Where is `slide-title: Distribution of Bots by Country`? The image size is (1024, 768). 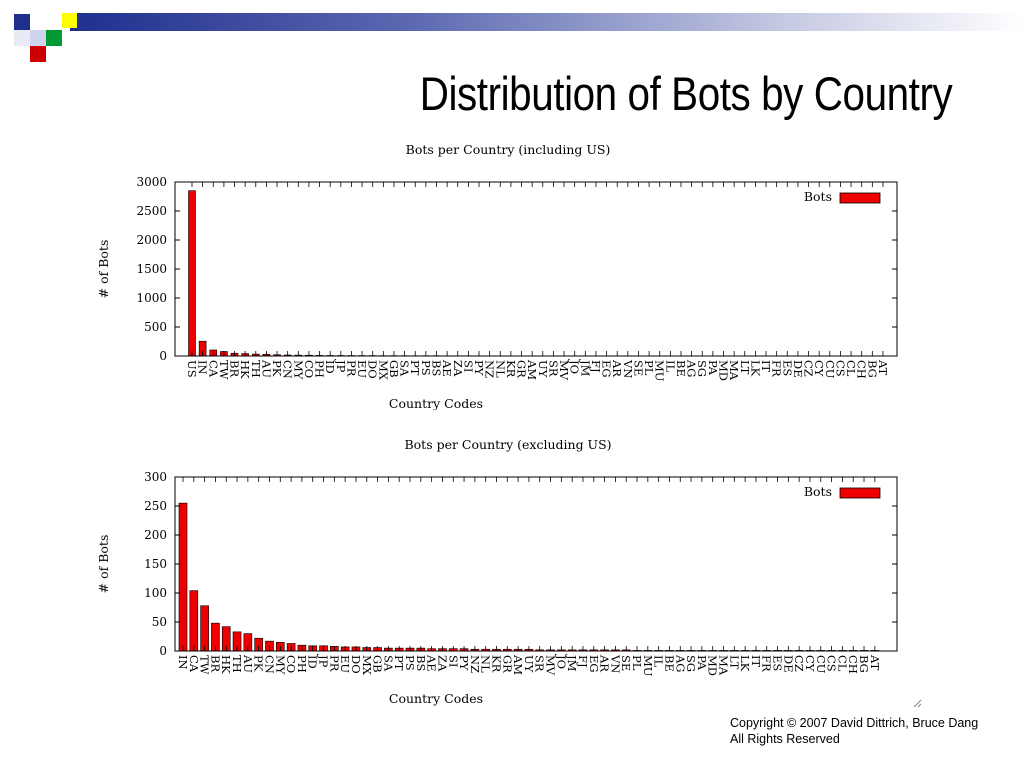 slide-title: Distribution of Bots by Country is located at coordinates (685, 93).